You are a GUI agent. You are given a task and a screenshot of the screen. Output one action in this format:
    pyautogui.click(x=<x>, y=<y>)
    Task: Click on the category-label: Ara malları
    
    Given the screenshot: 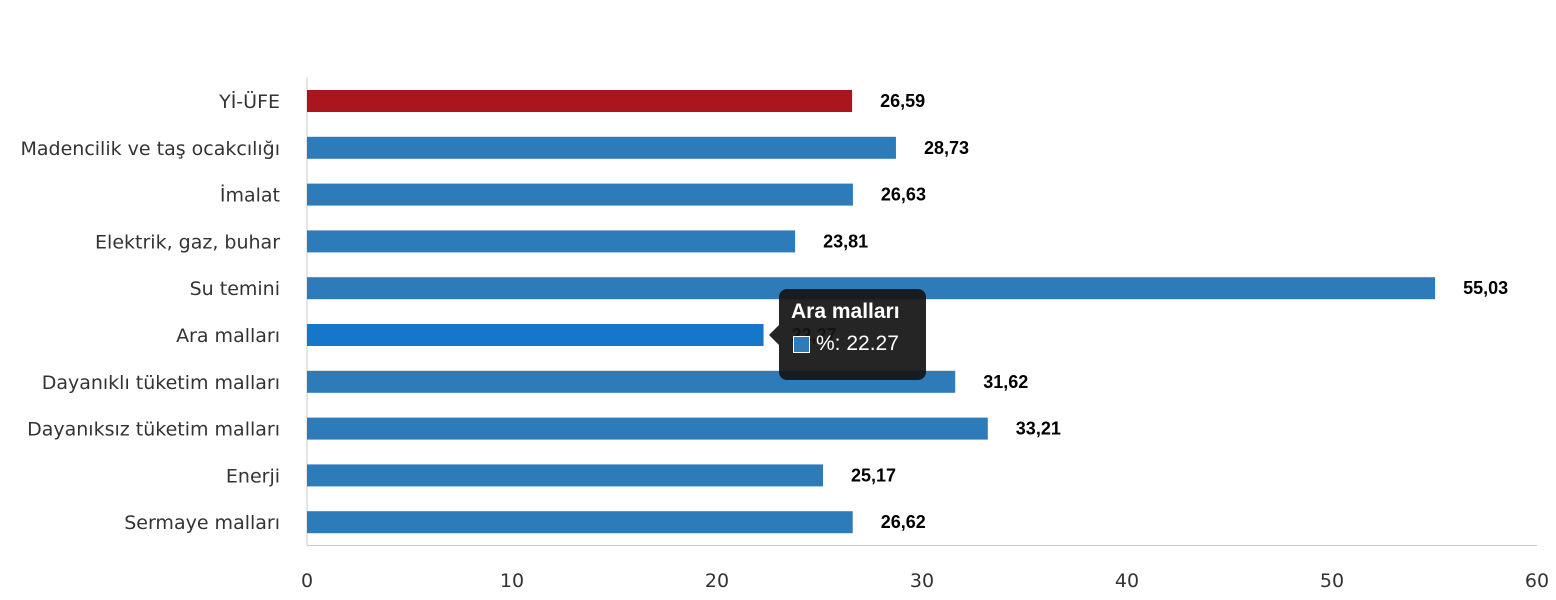 What is the action you would take?
    pyautogui.click(x=228, y=336)
    